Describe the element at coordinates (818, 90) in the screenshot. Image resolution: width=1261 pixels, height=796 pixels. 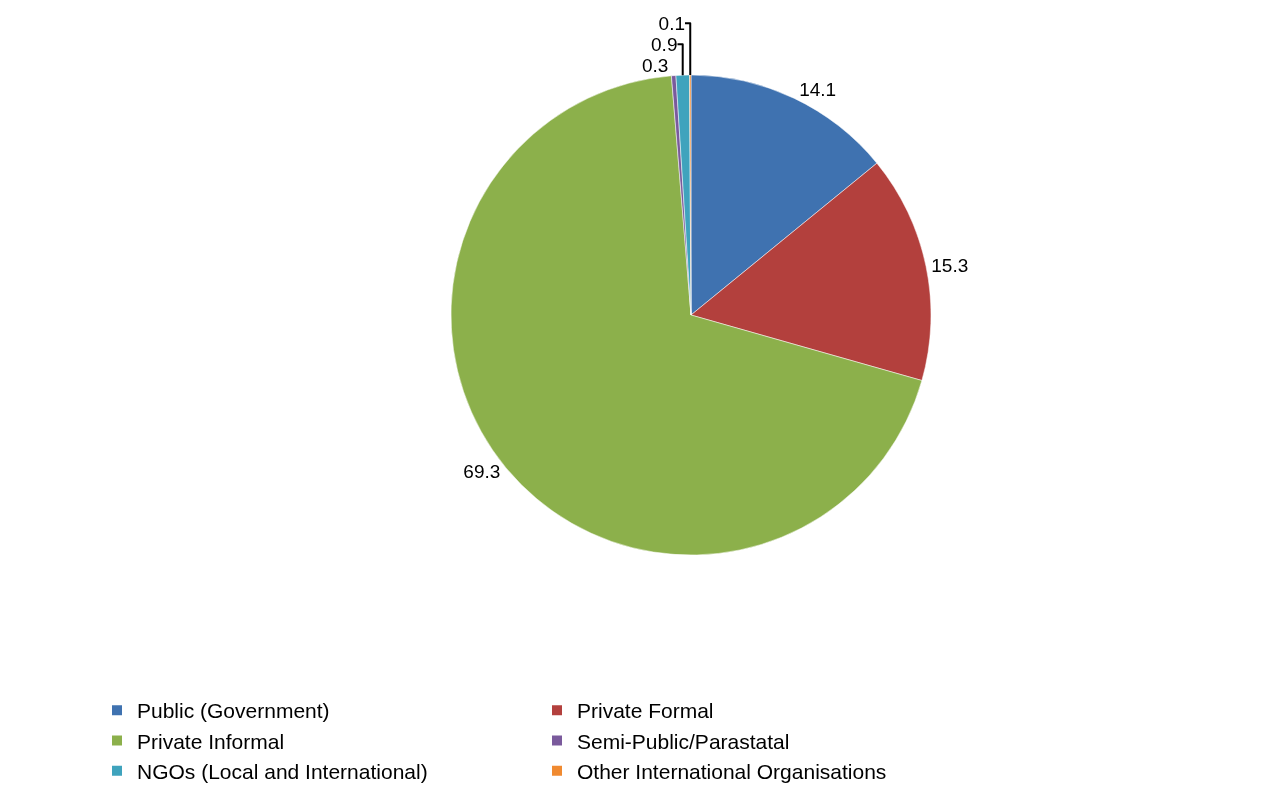
I see `data-label: 14.1` at that location.